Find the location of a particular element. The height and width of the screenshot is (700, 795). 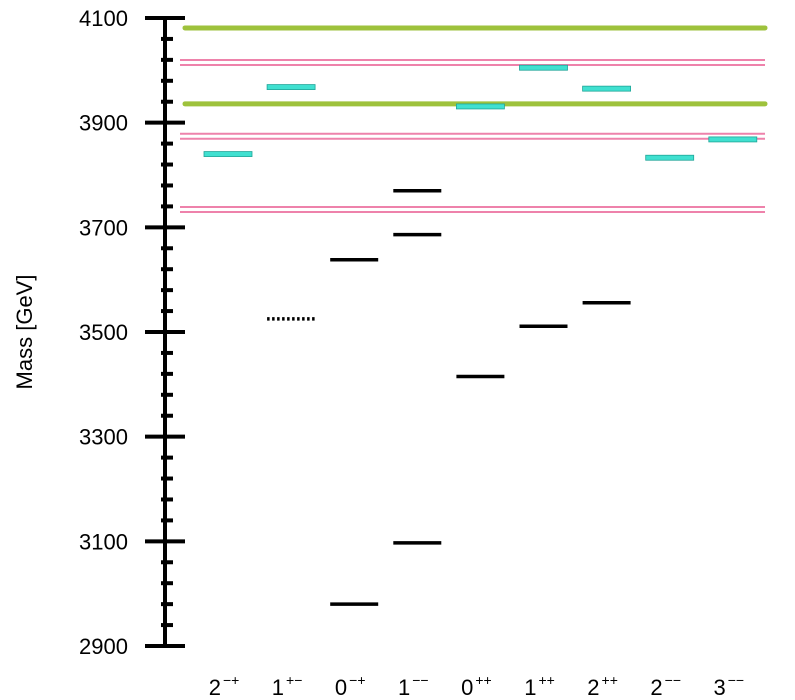

x-category-label-0: 2 −+ is located at coordinates (224, 686).